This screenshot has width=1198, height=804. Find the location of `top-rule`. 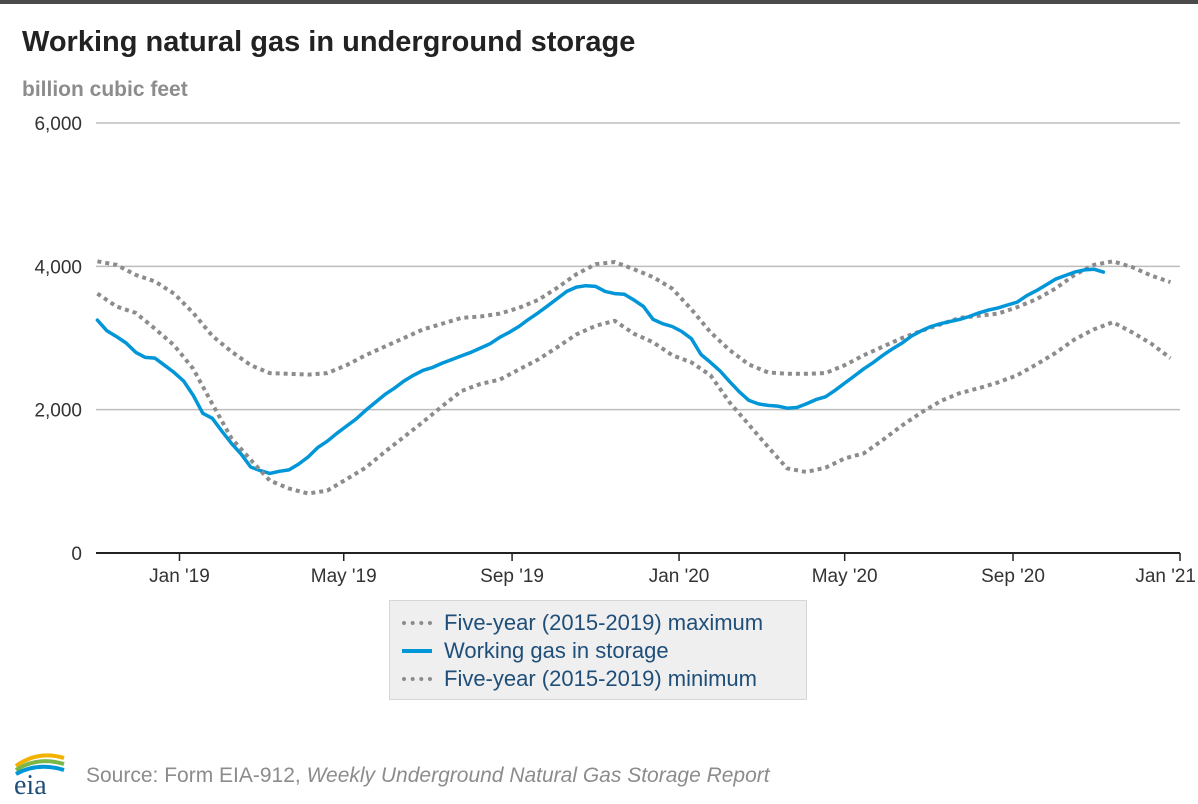

top-rule is located at coordinates (599, 2).